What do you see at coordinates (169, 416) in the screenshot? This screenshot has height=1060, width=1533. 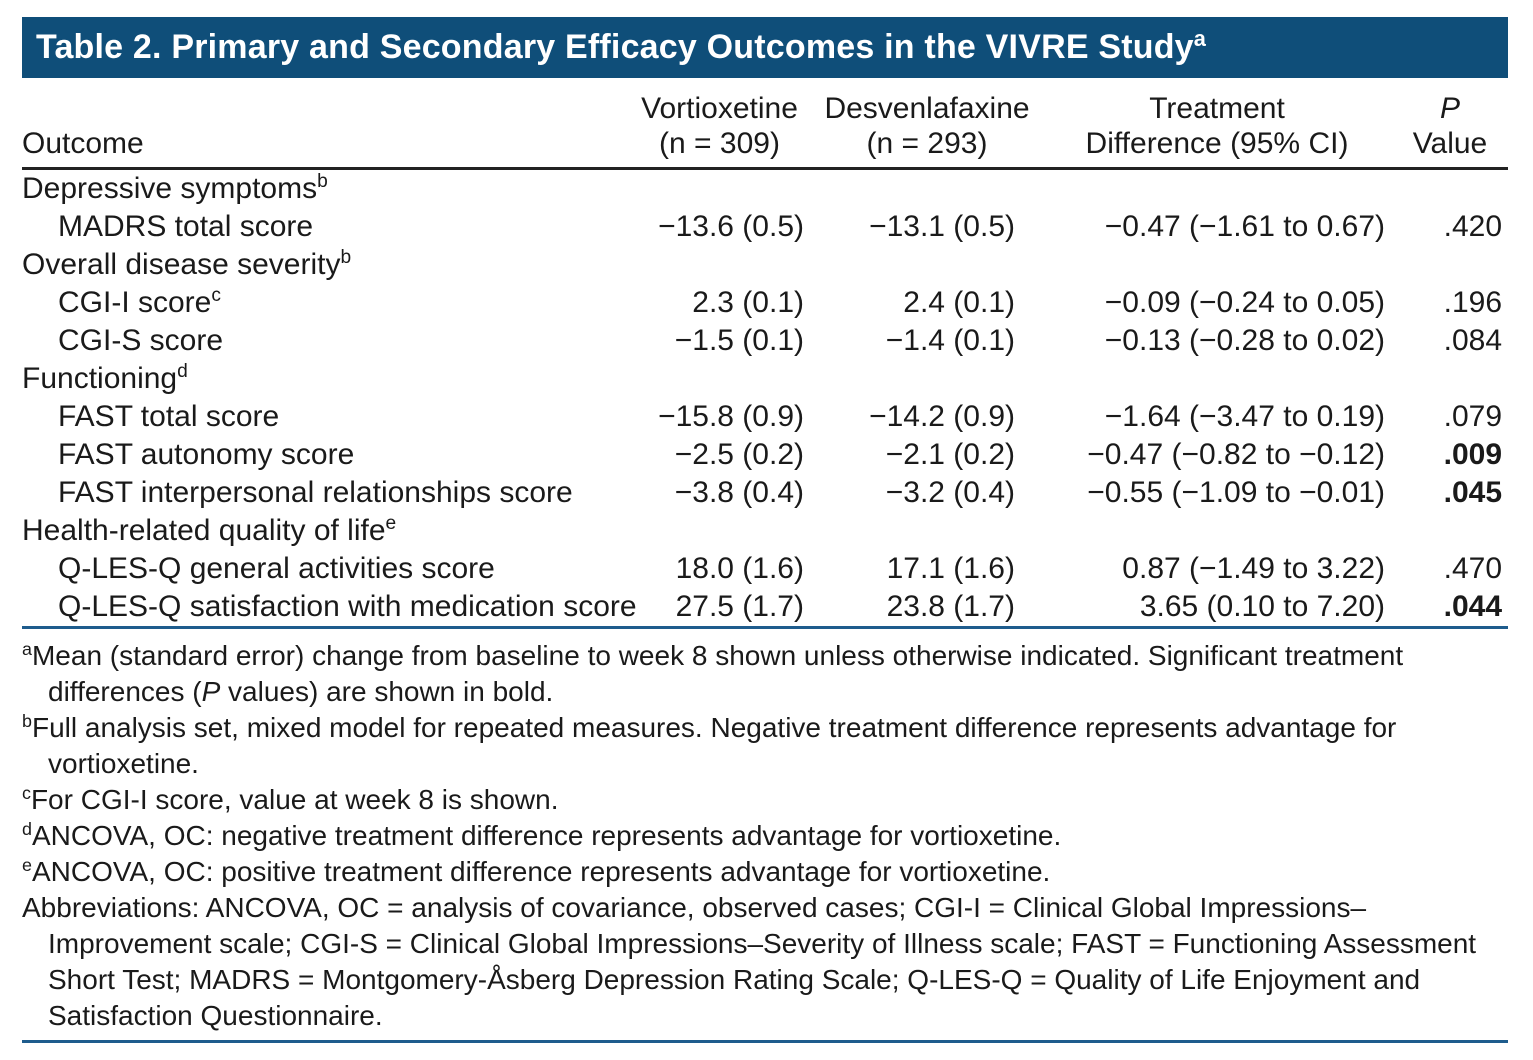 I see `cell-outcome: FAST total score` at bounding box center [169, 416].